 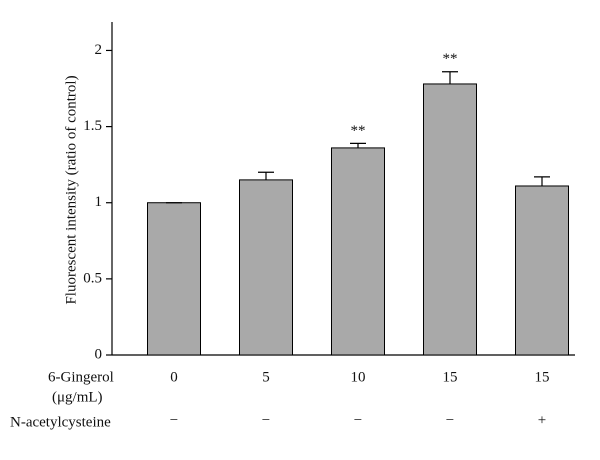 What do you see at coordinates (174, 377) in the screenshot?
I see `x-tick-label: 0` at bounding box center [174, 377].